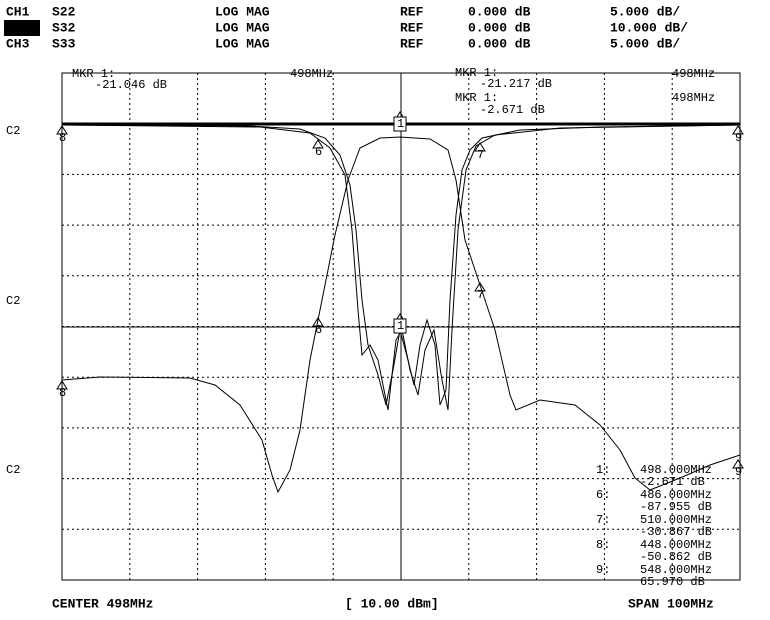 This screenshot has width=770, height=620. I want to click on table-freq: 548.000MHz, so click(676, 570).